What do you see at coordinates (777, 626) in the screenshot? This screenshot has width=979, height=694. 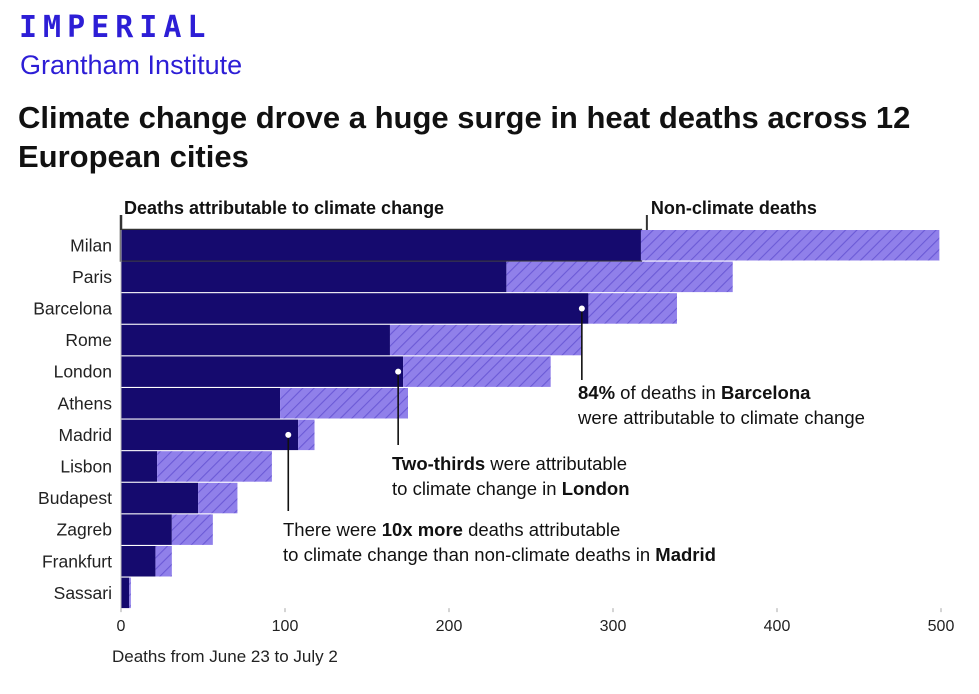 I see `x-tick-label: 400` at bounding box center [777, 626].